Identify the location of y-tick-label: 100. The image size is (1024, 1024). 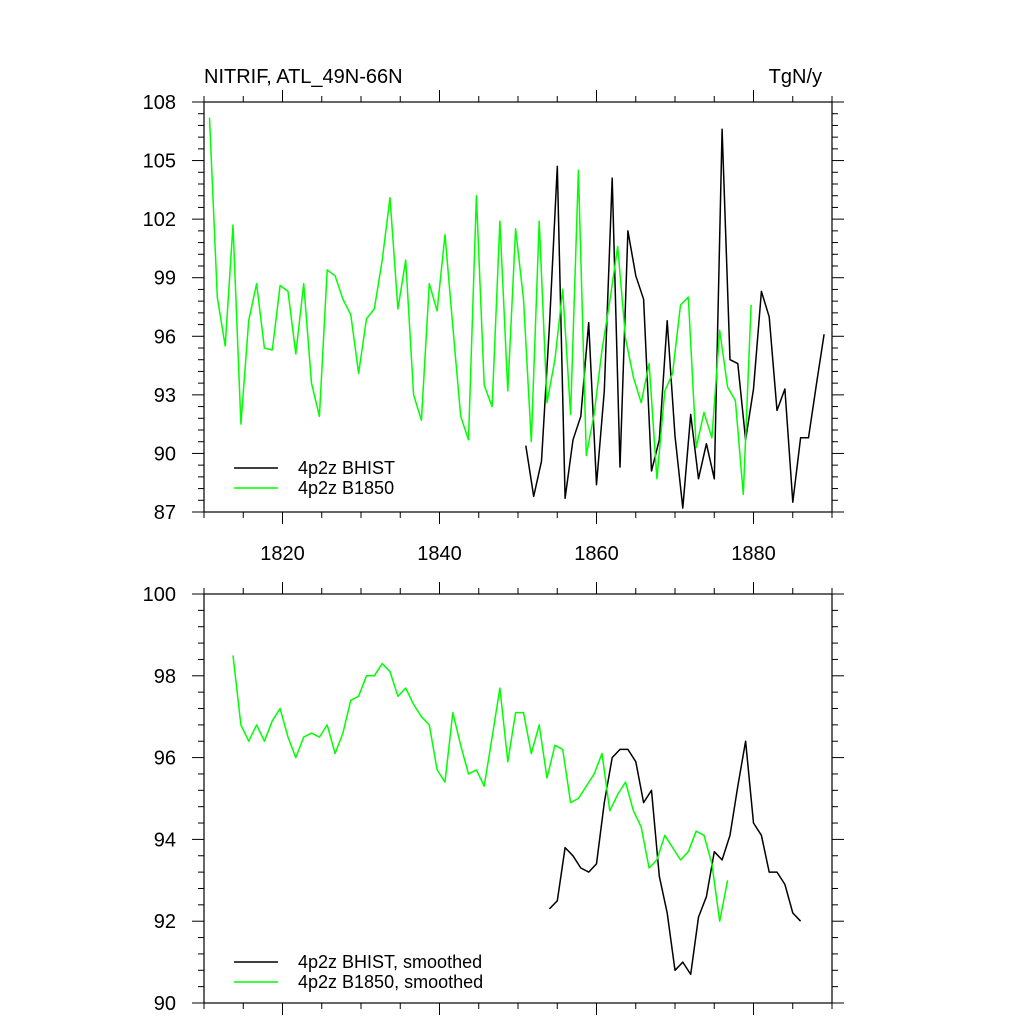
(159, 595).